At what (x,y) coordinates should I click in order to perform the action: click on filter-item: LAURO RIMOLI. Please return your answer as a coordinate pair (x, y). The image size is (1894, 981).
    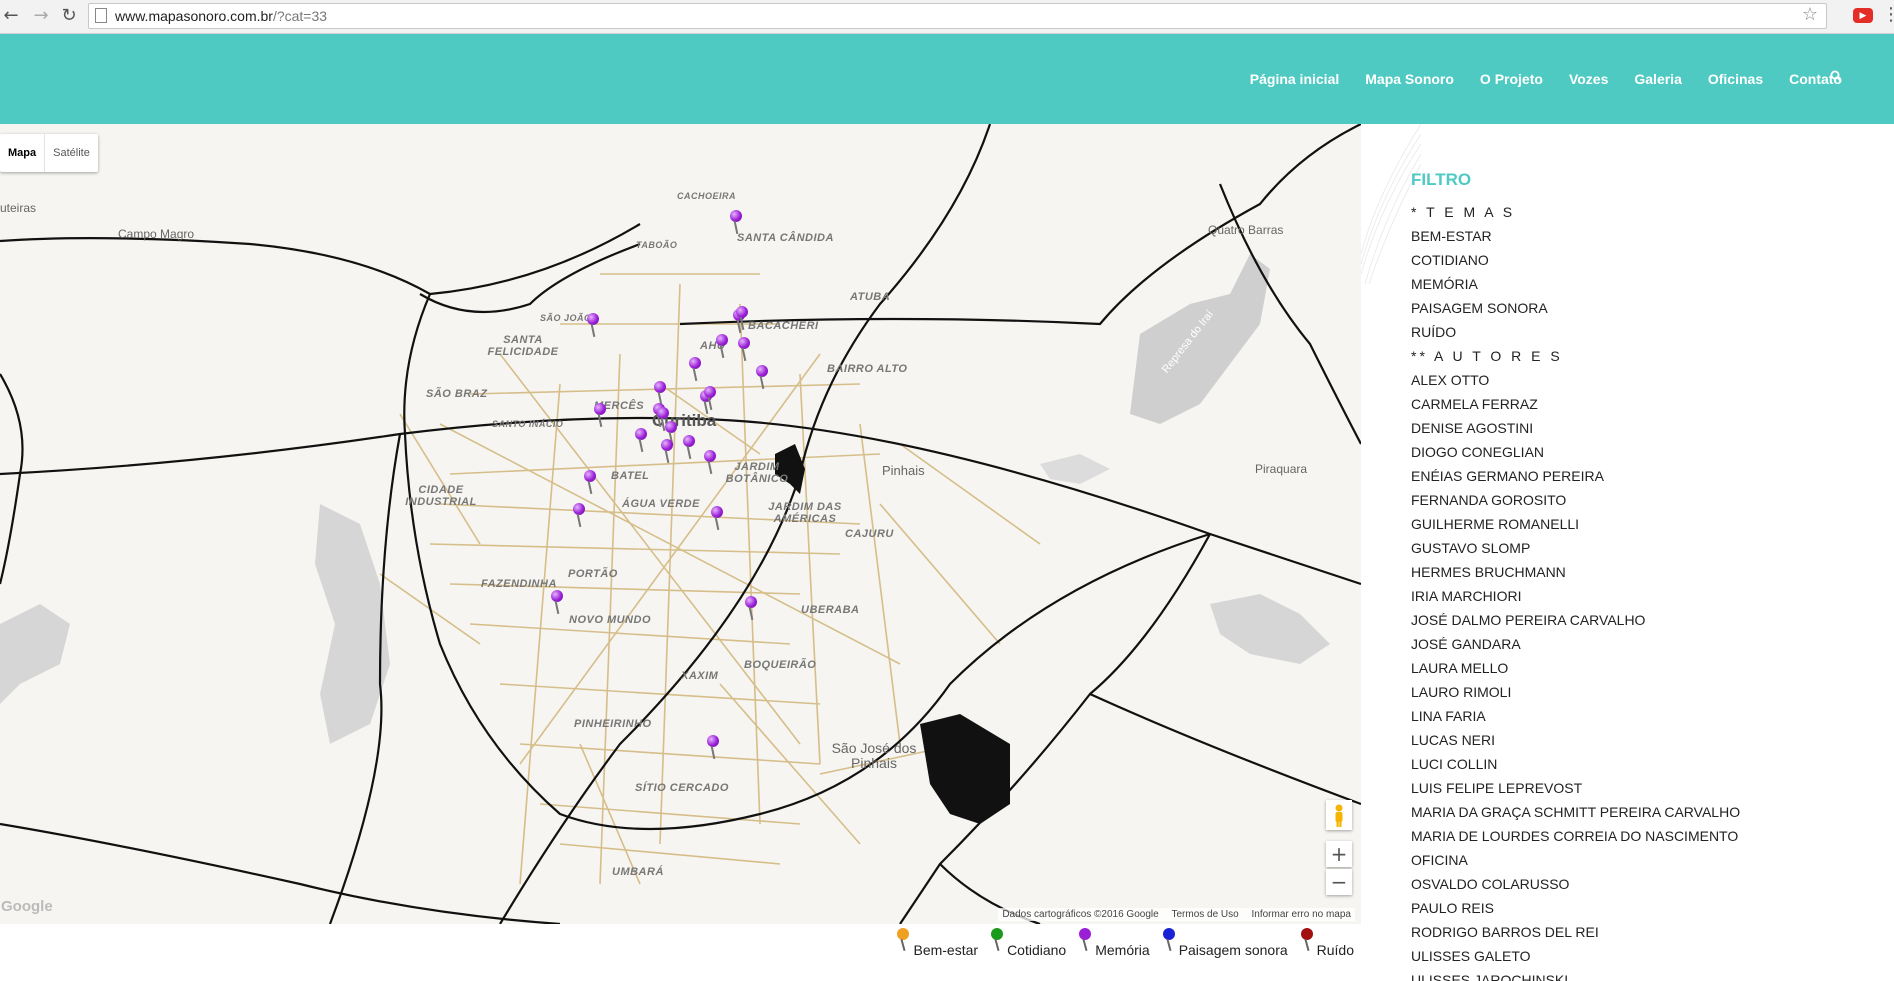
    Looking at the image, I should click on (1461, 692).